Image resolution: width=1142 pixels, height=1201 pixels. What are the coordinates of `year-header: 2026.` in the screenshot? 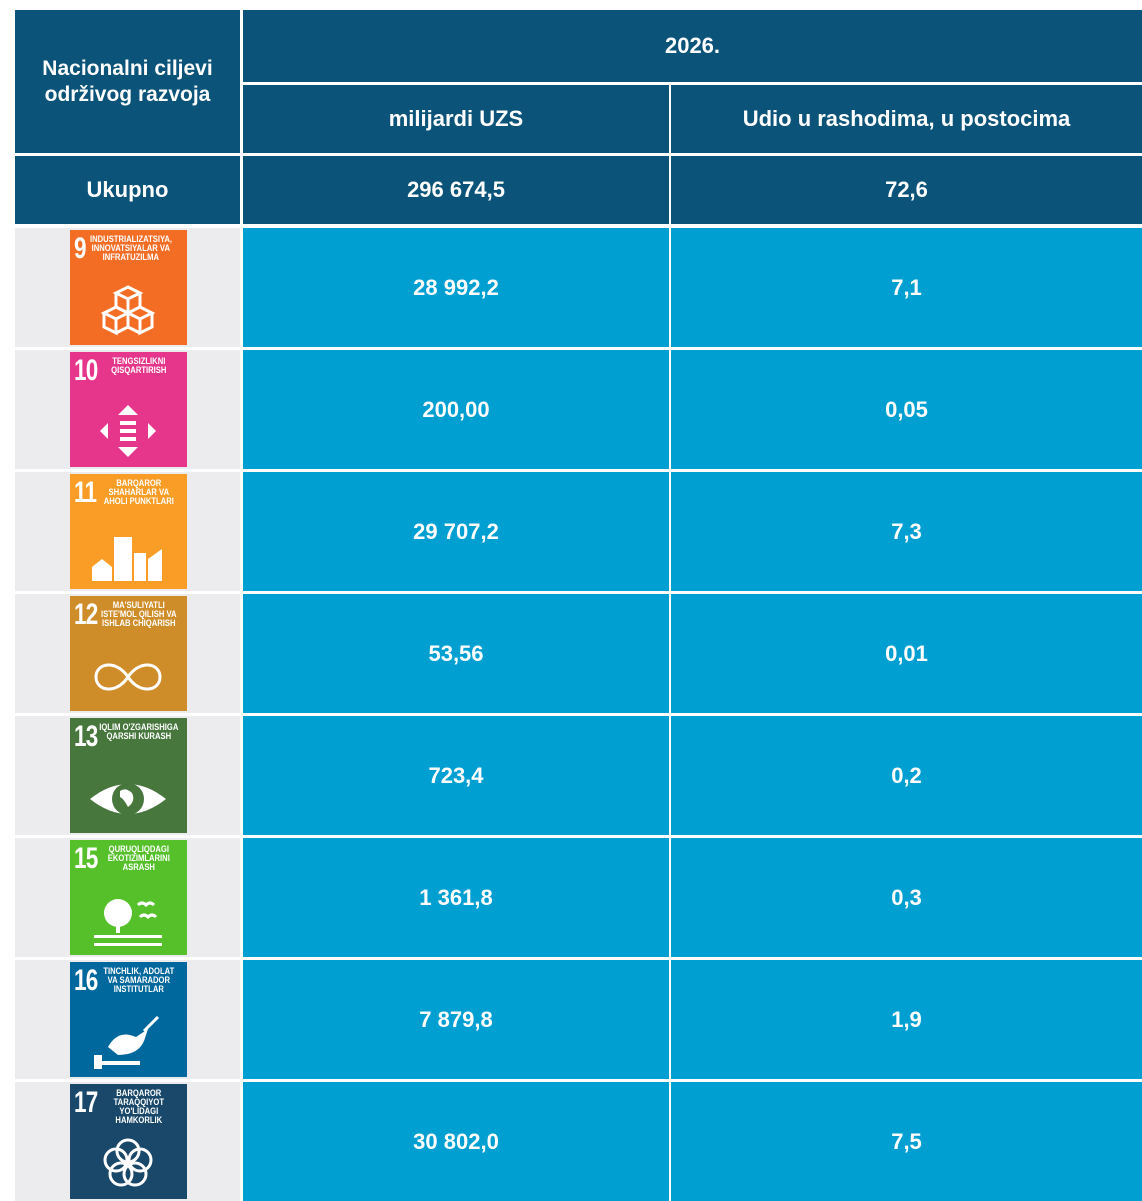 It's located at (692, 46).